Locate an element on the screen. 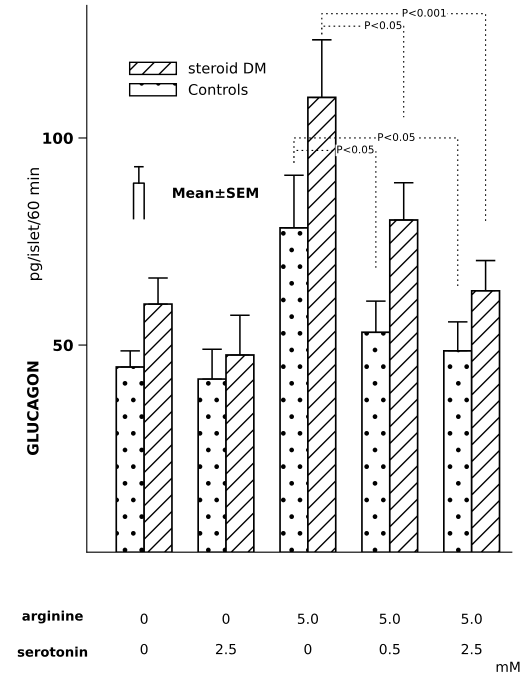 The image size is (526, 680). y-tick-label: 100 is located at coordinates (58, 138).